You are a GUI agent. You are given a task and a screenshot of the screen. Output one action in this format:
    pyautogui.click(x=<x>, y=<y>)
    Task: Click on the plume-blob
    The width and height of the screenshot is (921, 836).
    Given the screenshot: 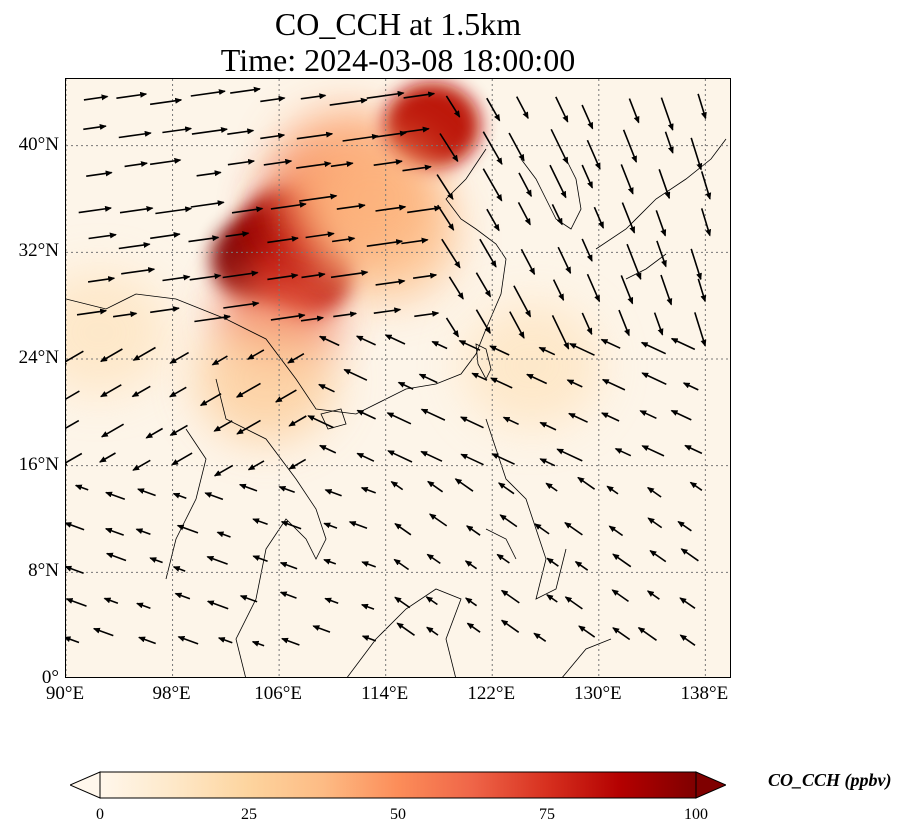 What is the action you would take?
    pyautogui.click(x=118, y=332)
    